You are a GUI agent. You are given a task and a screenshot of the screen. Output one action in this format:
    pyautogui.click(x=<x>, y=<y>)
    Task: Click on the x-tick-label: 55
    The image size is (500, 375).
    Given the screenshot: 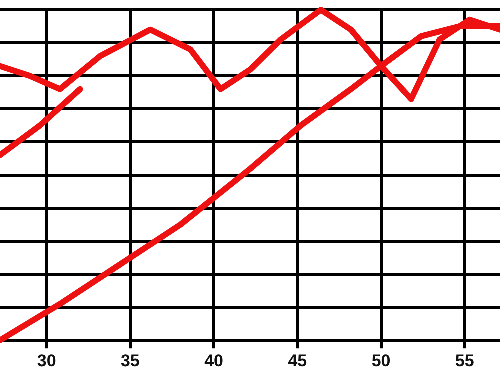 What is the action you would take?
    pyautogui.click(x=464, y=360)
    